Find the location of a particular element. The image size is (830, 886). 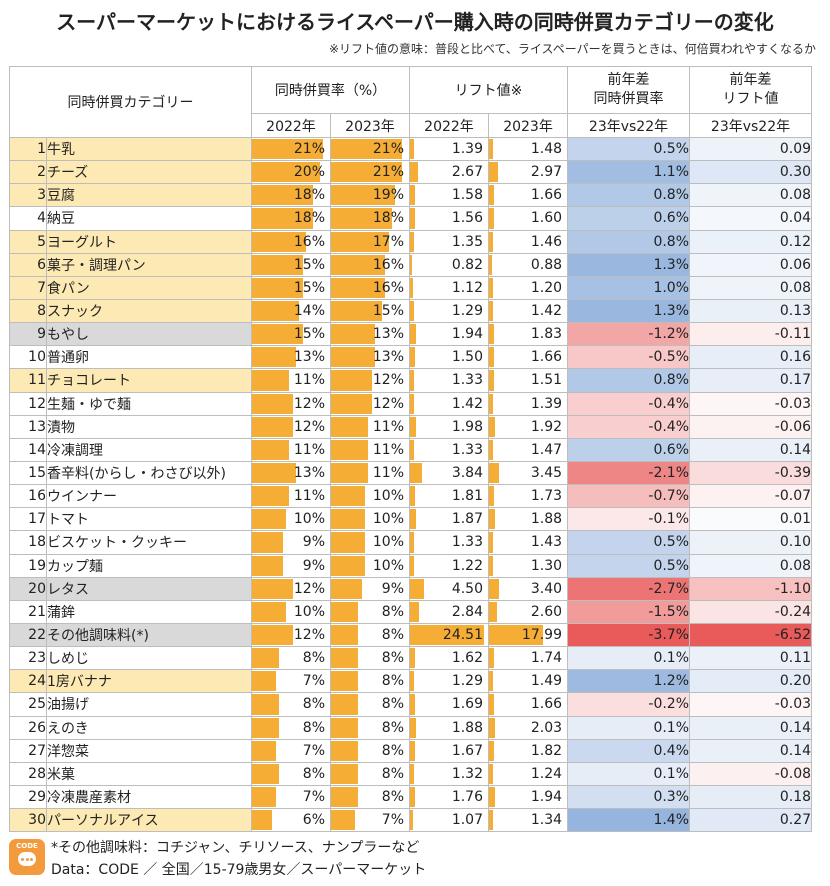

bar-value: 1.46 is located at coordinates (546, 241).